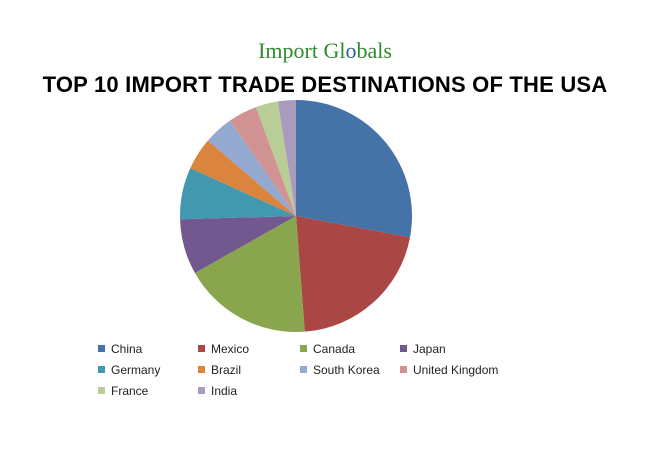 This screenshot has width=650, height=450. I want to click on pie-slice-china, so click(354, 169).